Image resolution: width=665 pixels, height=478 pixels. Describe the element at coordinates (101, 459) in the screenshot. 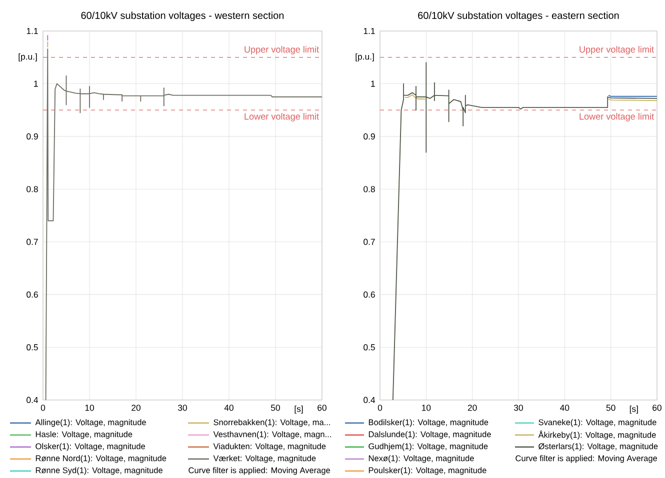

I see `legend-label: Rønne Nord(1): Voltage, magnitude` at that location.